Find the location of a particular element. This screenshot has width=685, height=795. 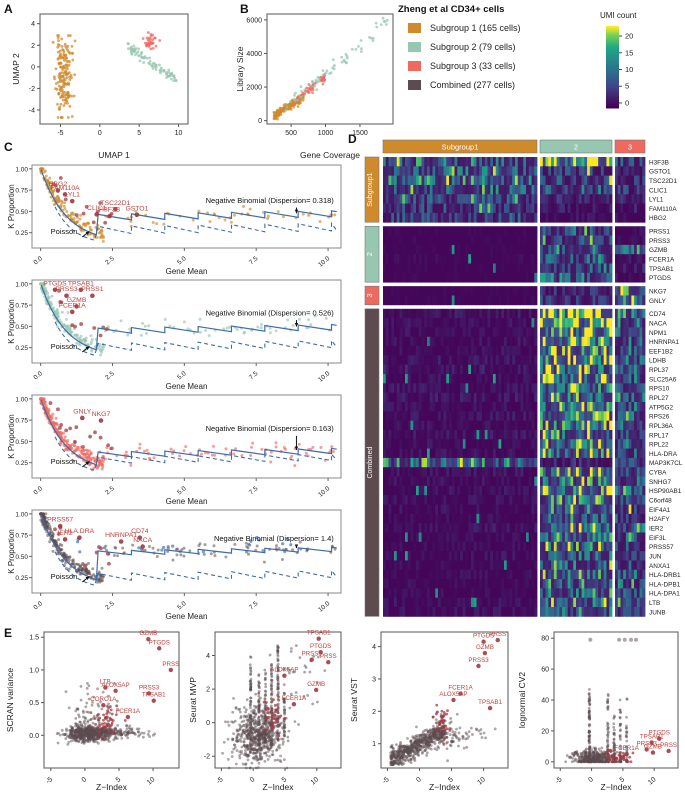

svg-text: PRSS1 is located at coordinates (92, 289).